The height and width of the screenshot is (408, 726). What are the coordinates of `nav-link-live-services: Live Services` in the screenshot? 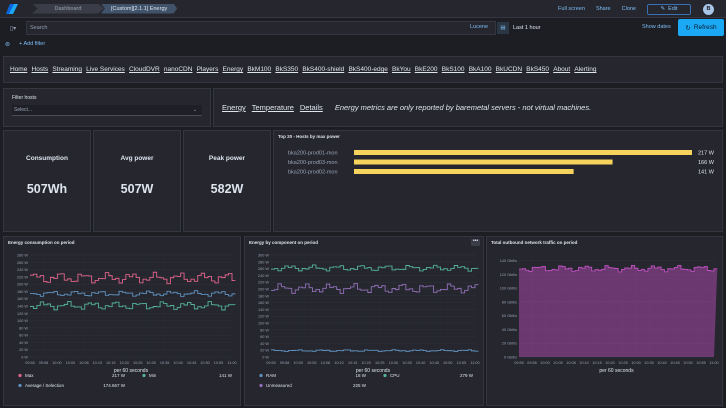 It's located at (105, 69).